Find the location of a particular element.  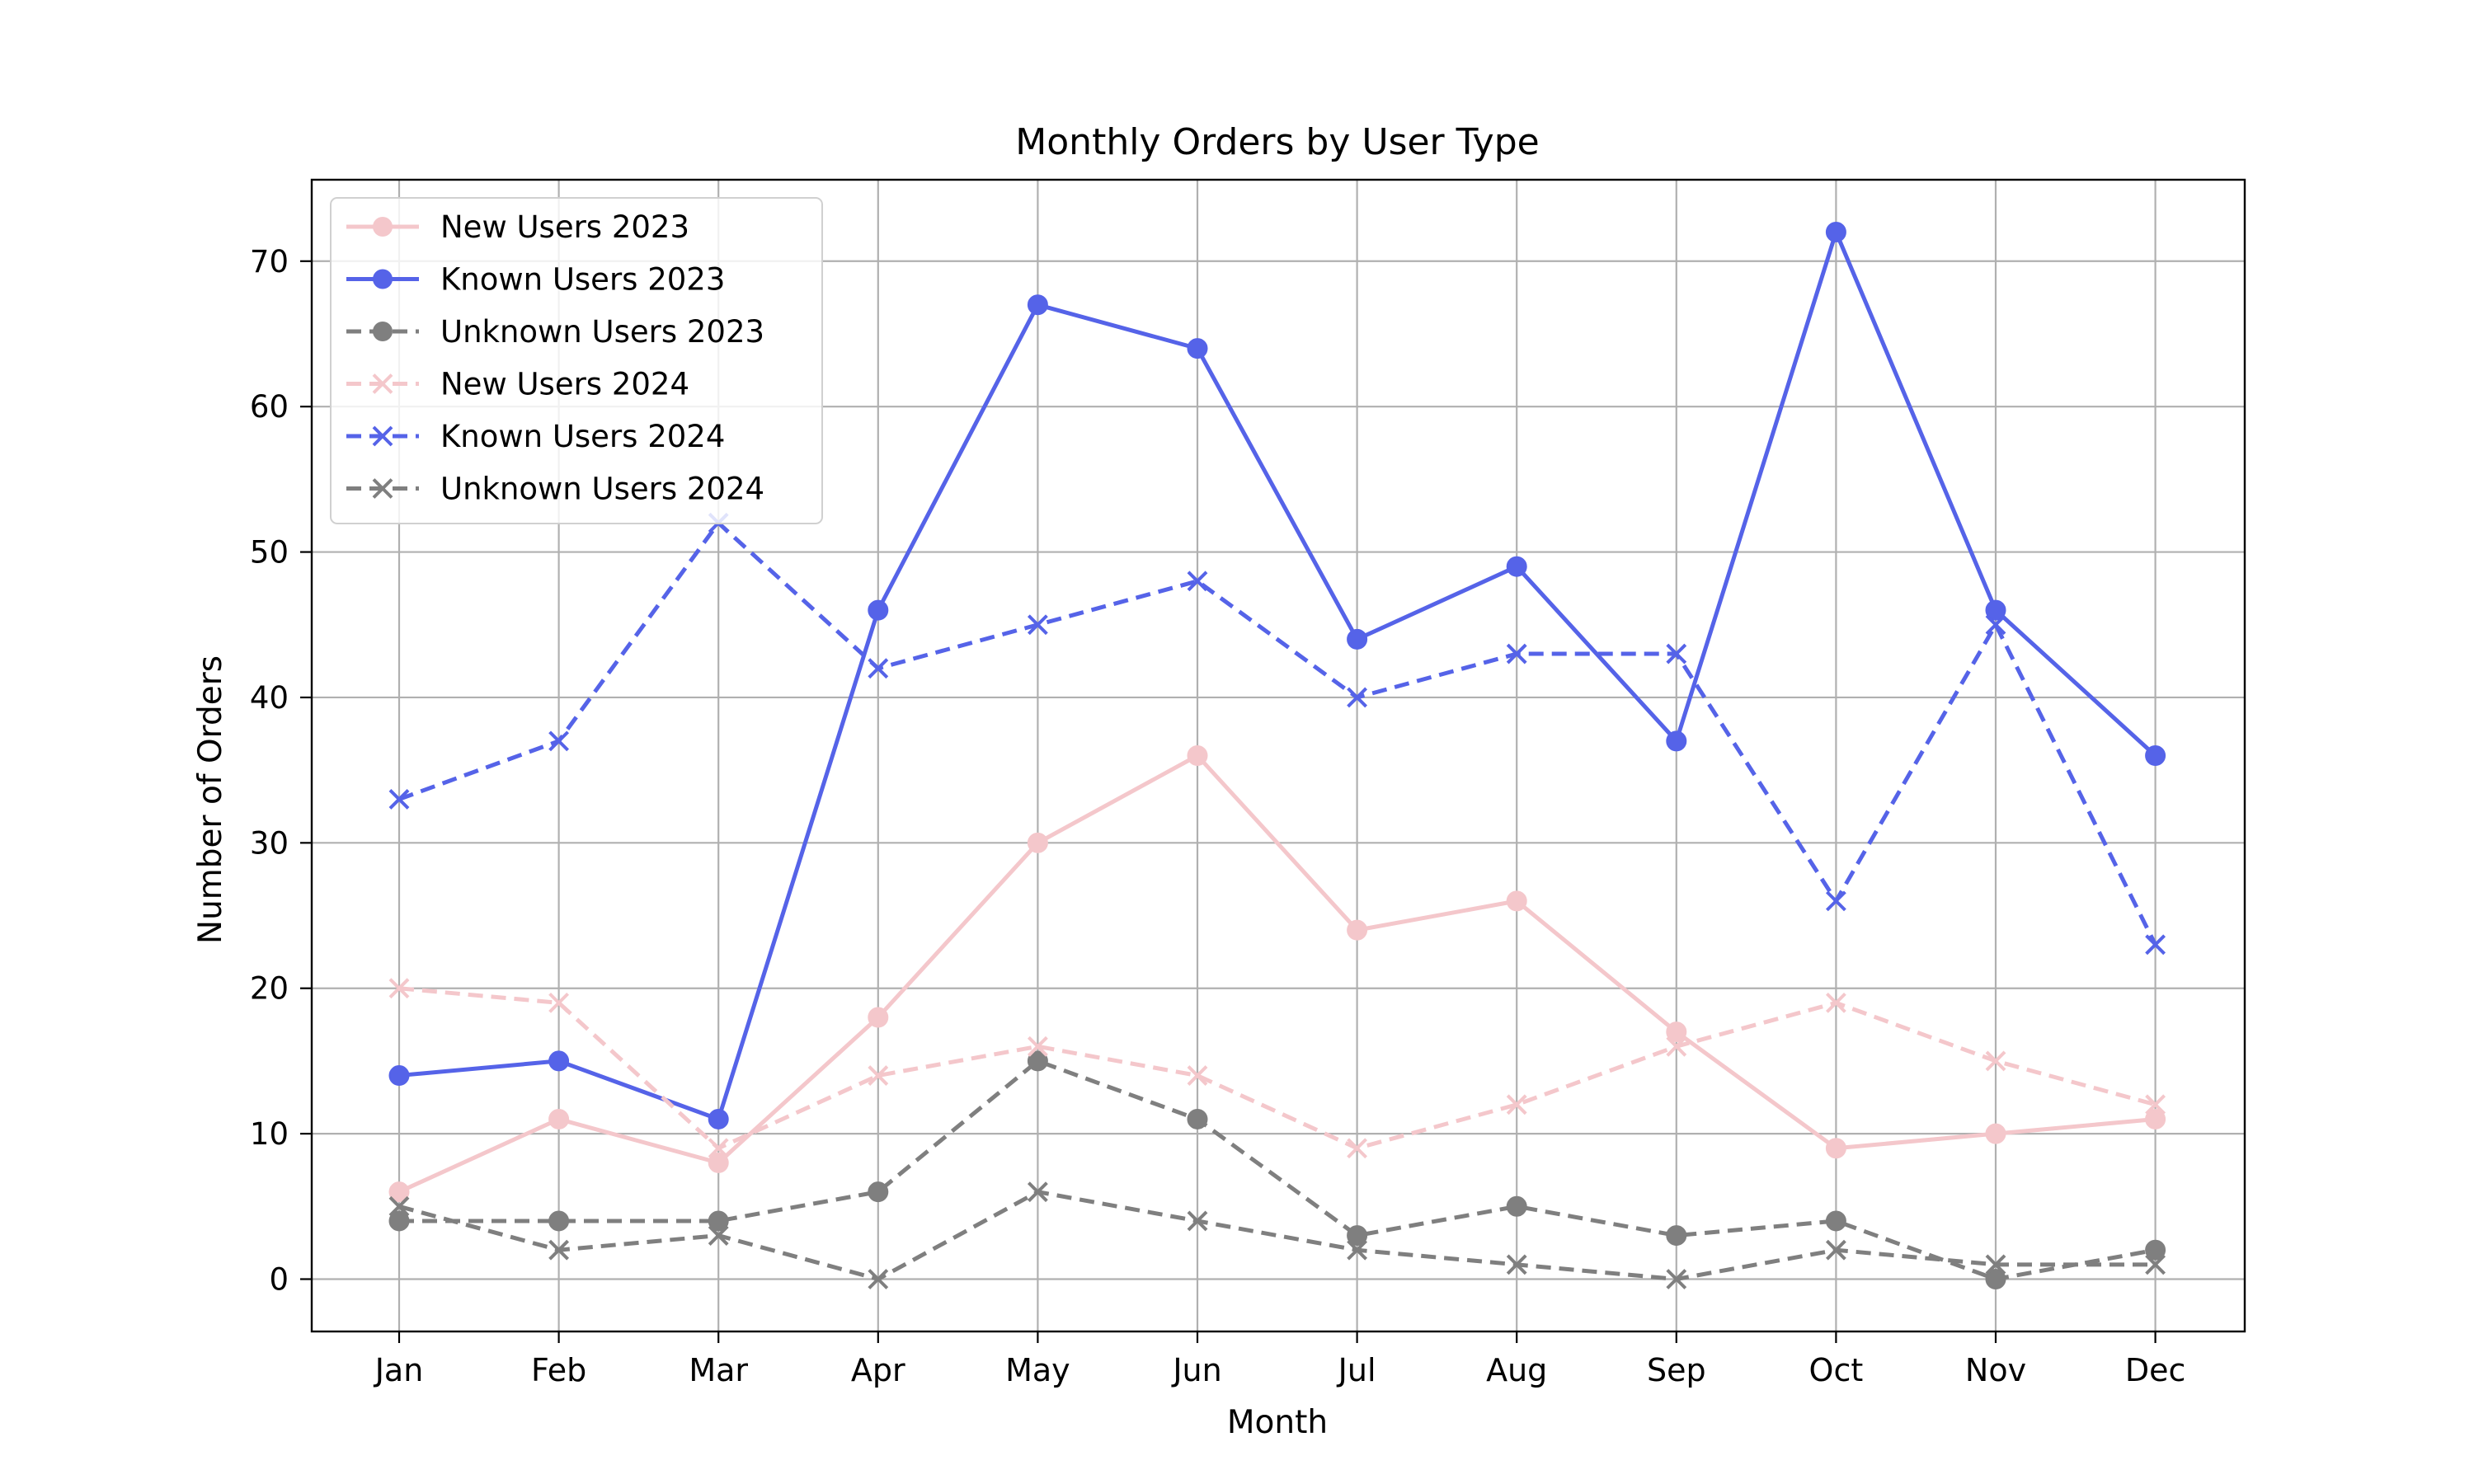

data-point-new-users-2024-apr is located at coordinates (878, 1075).